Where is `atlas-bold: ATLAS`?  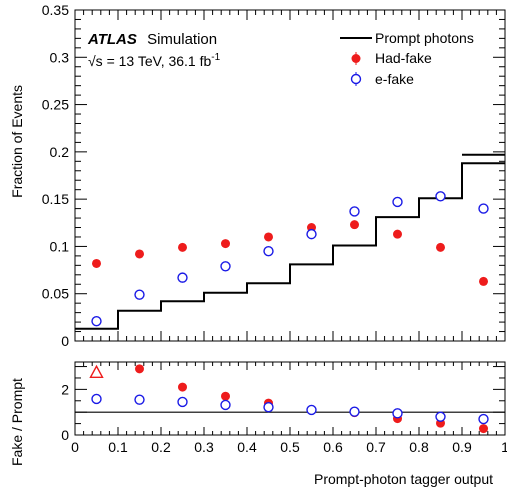 atlas-bold: ATLAS is located at coordinates (112, 39).